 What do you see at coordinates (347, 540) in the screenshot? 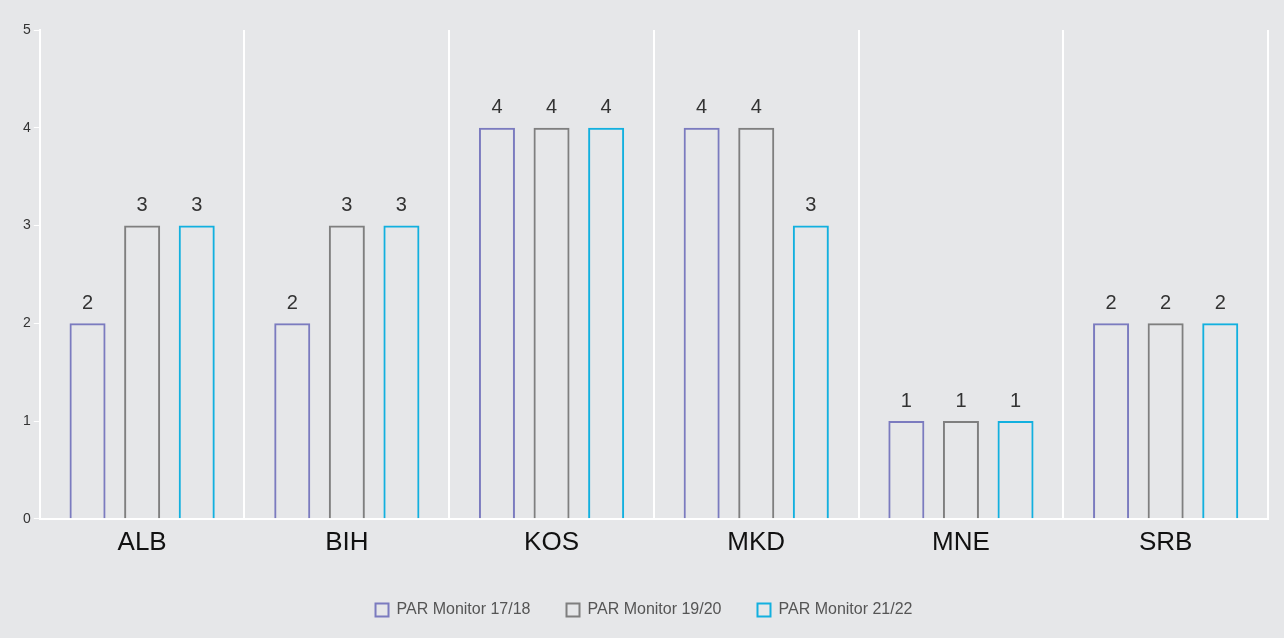
I see `x-tick-label: BIH` at bounding box center [347, 540].